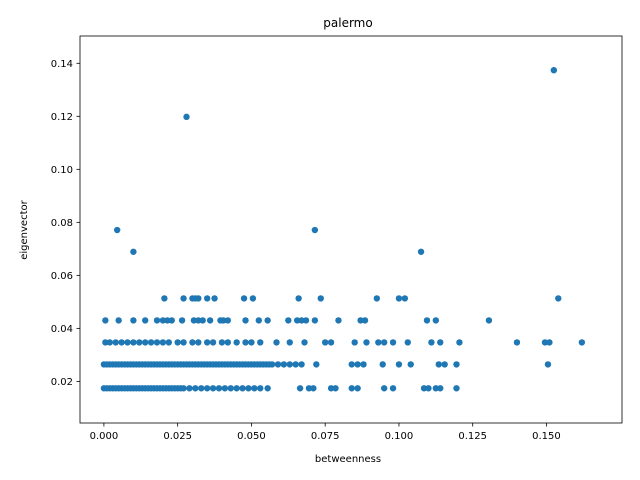  What do you see at coordinates (62, 223) in the screenshot?
I see `y-tick-label: 0.08` at bounding box center [62, 223].